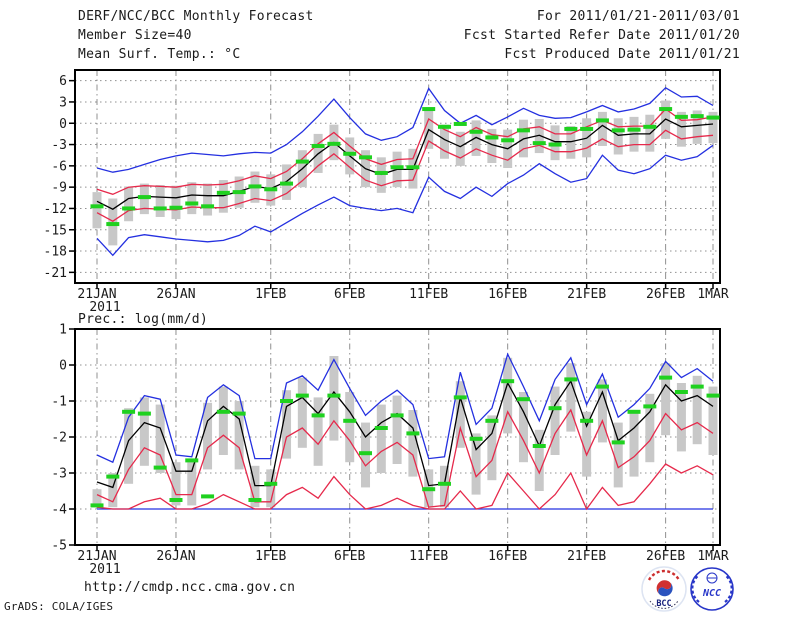 The width and height of the screenshot is (800, 618). What do you see at coordinates (712, 556) in the screenshot?
I see `x-tick-label: 1MAR` at bounding box center [712, 556].